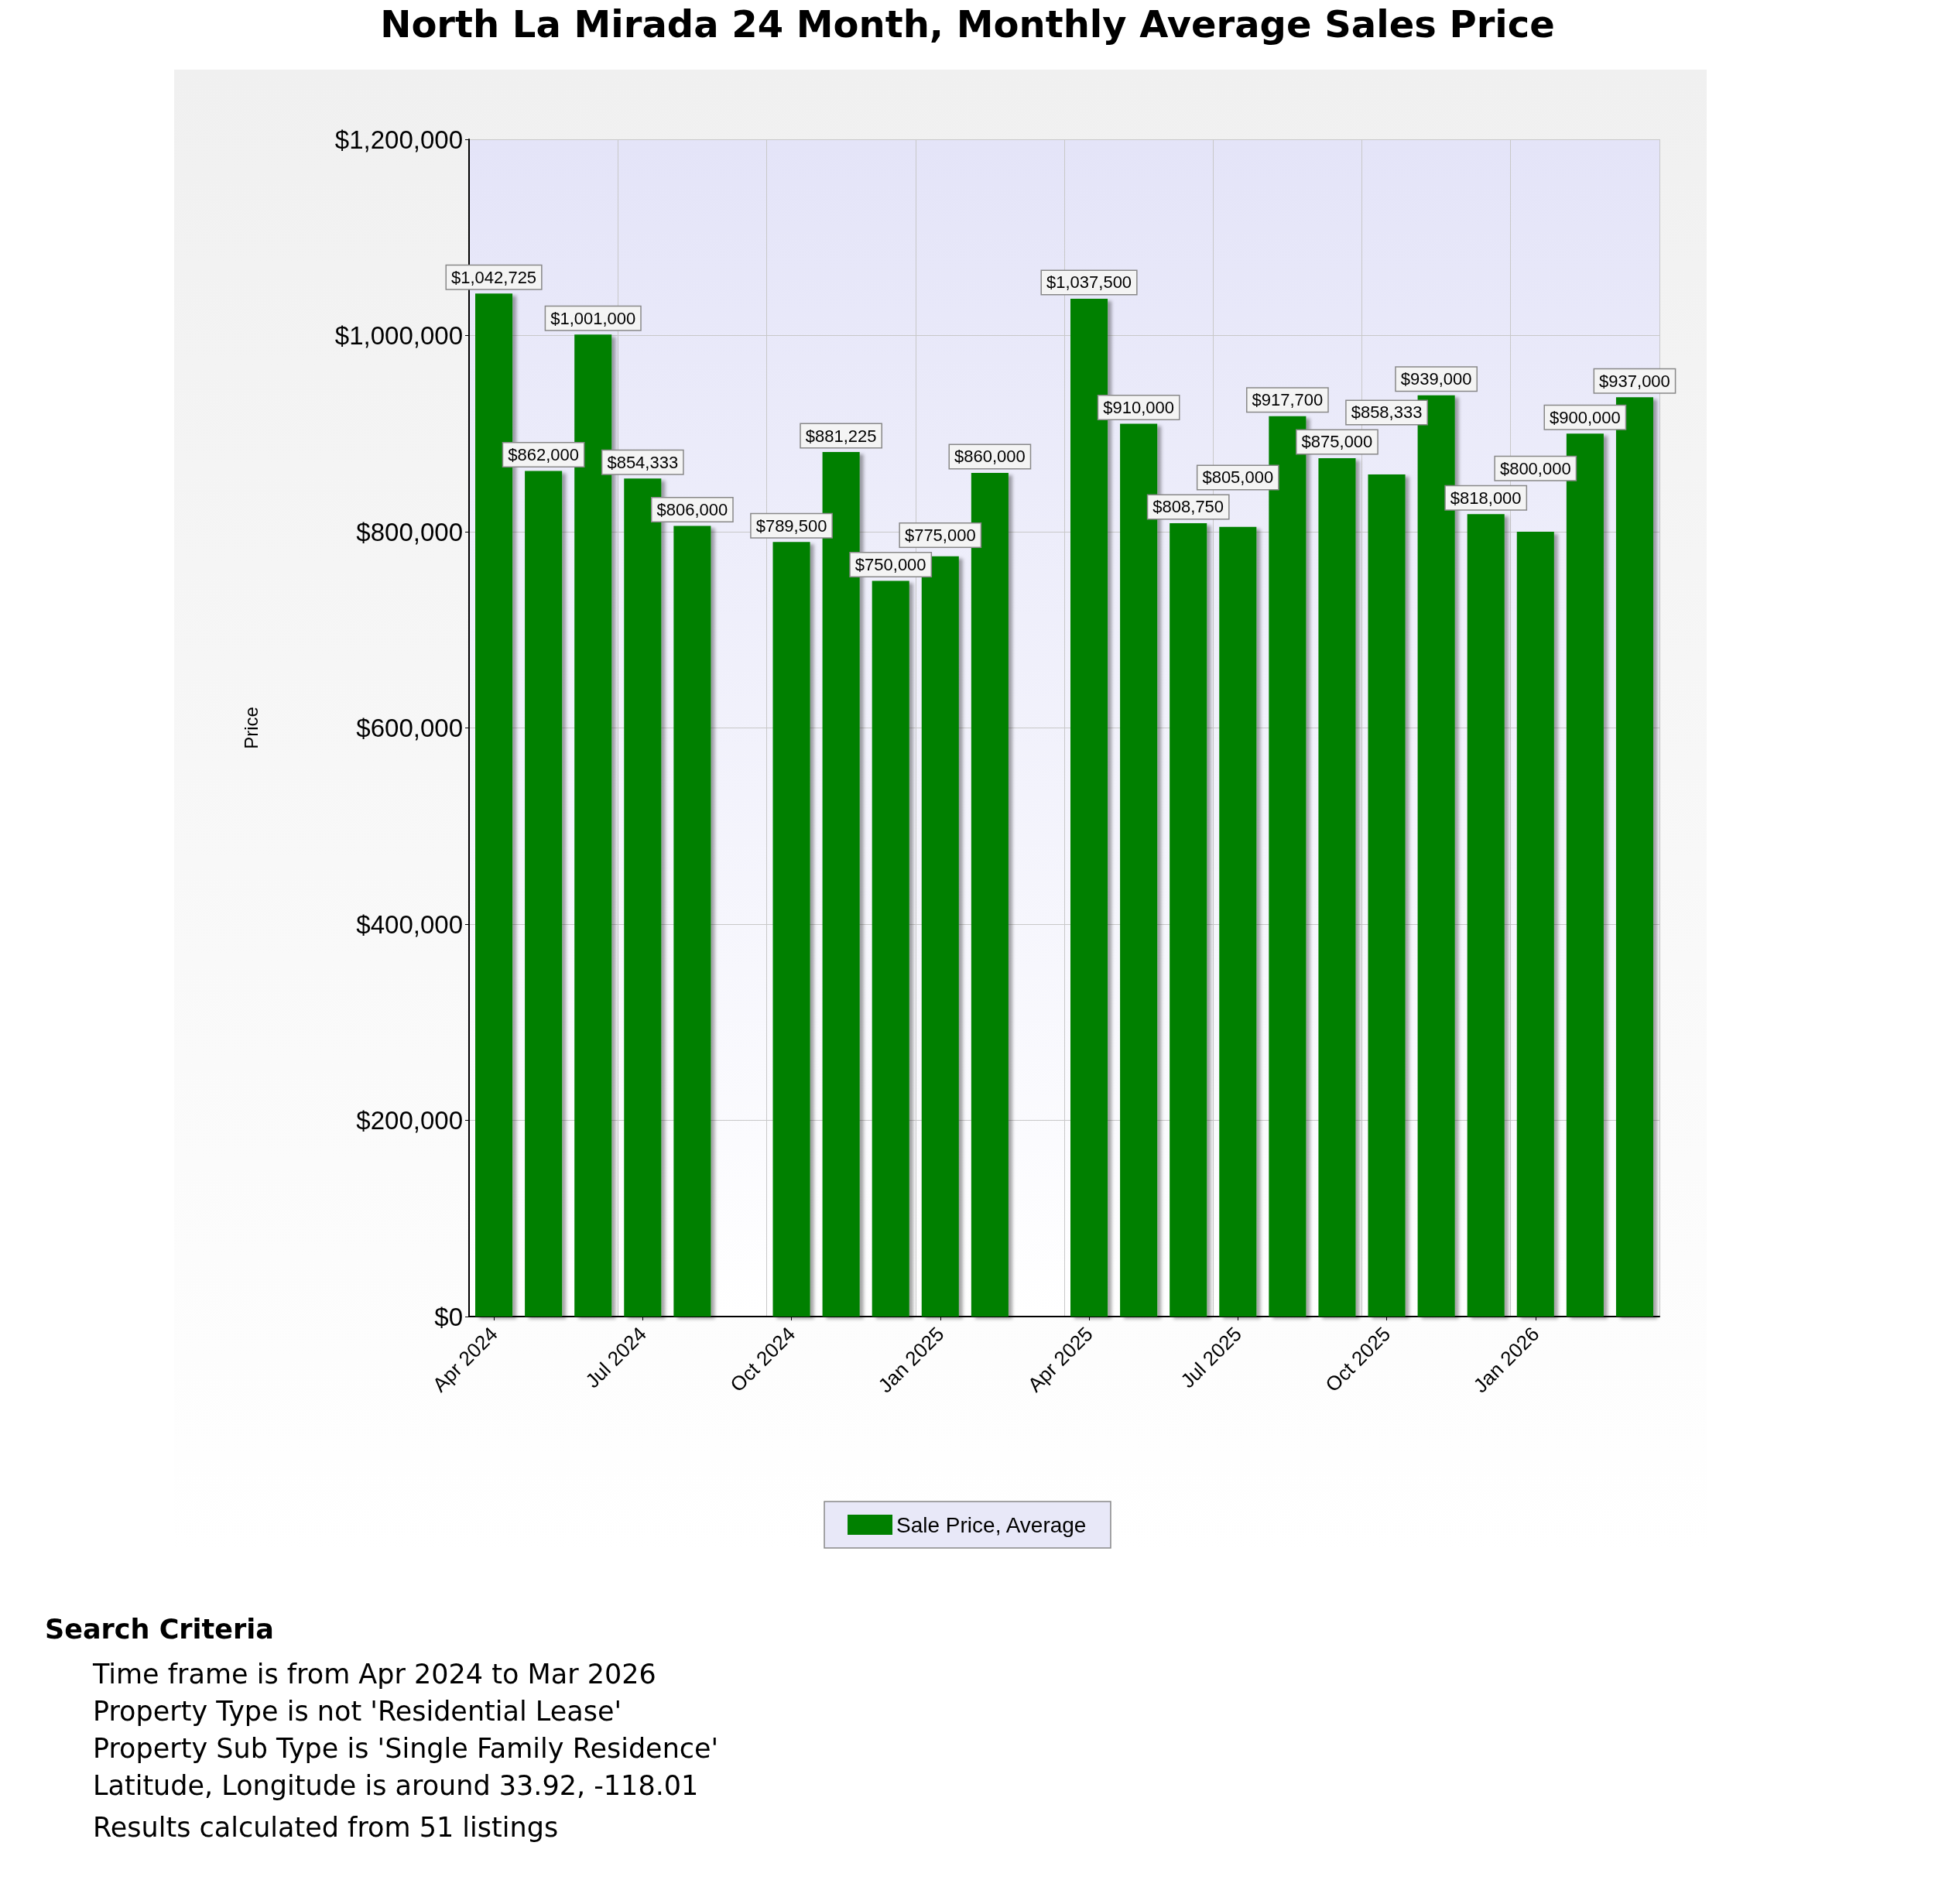 The width and height of the screenshot is (1935, 1904). Describe the element at coordinates (890, 564) in the screenshot. I see `data-label: $750,000` at that location.